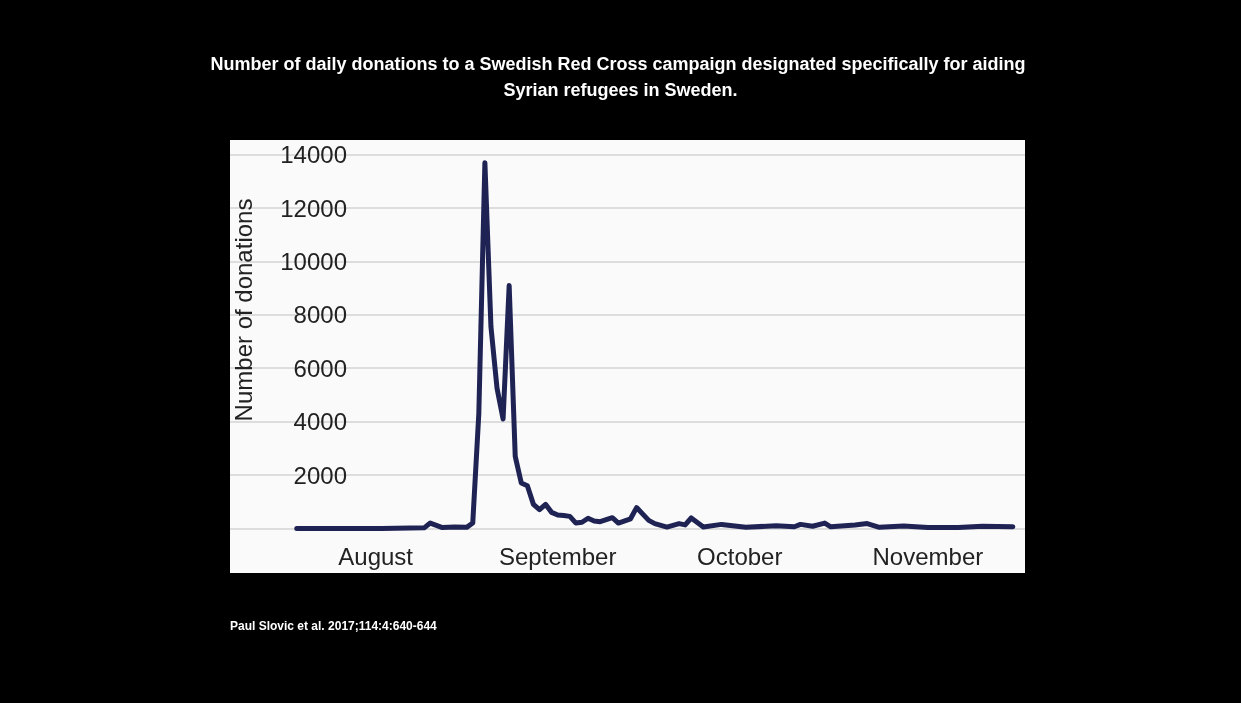 The height and width of the screenshot is (703, 1241). What do you see at coordinates (313, 261) in the screenshot?
I see `y-tick-label: 10000` at bounding box center [313, 261].